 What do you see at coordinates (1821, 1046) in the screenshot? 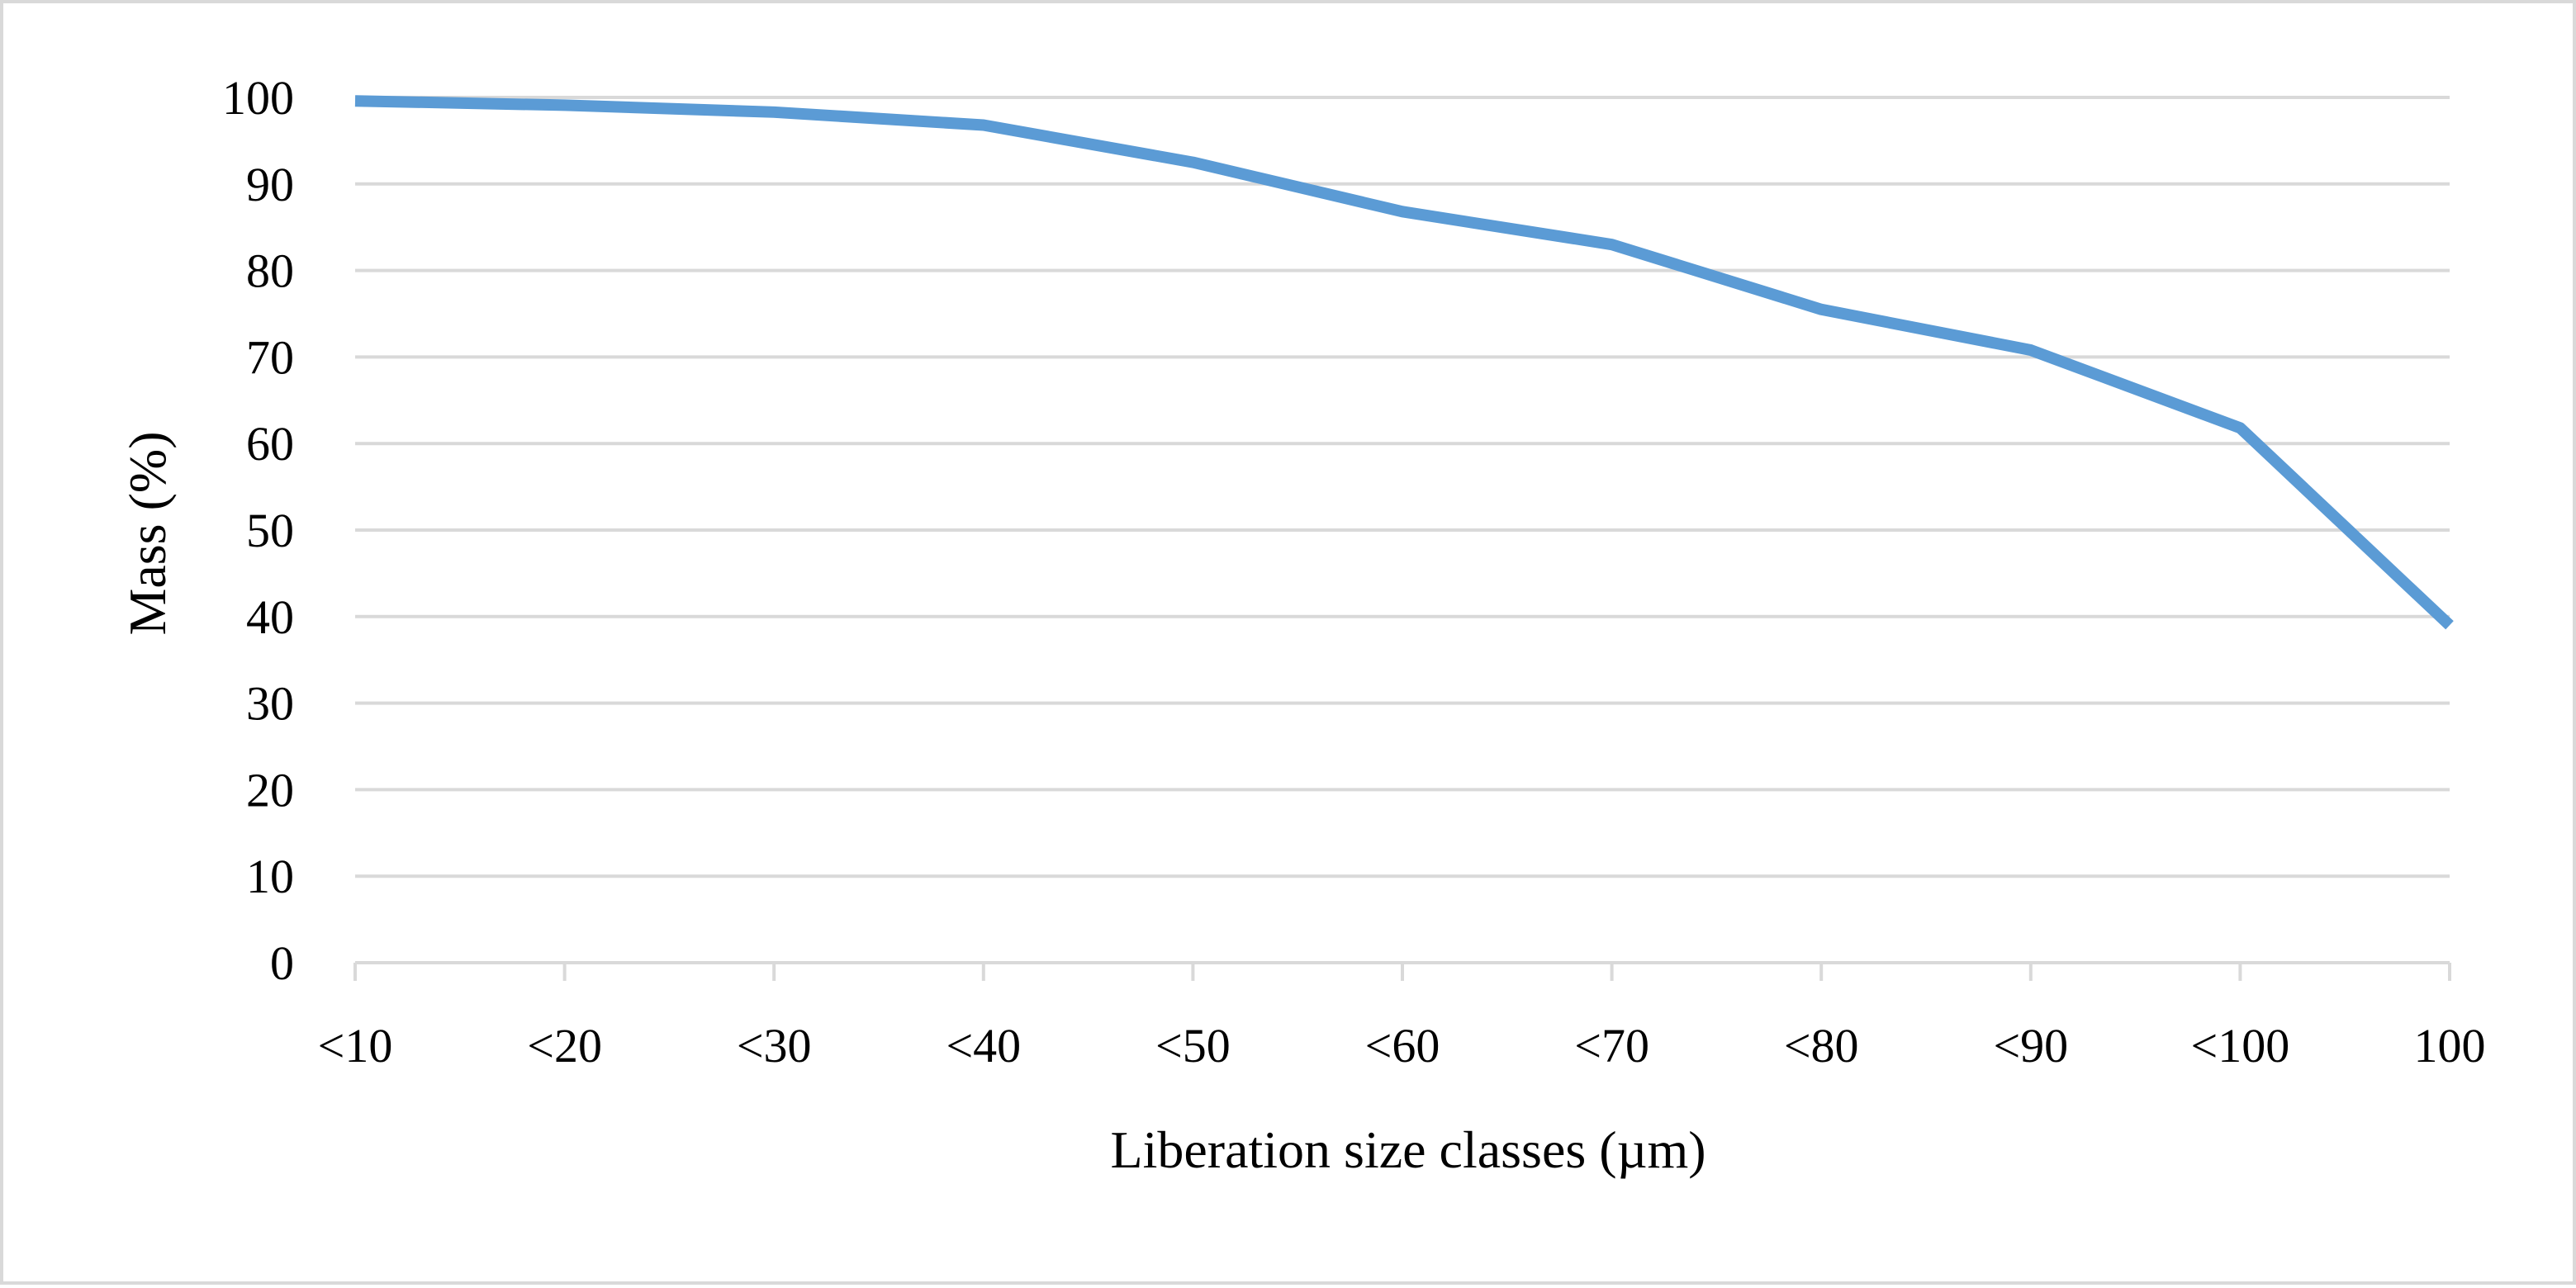
I see `x-tick-label: <80` at bounding box center [1821, 1046].